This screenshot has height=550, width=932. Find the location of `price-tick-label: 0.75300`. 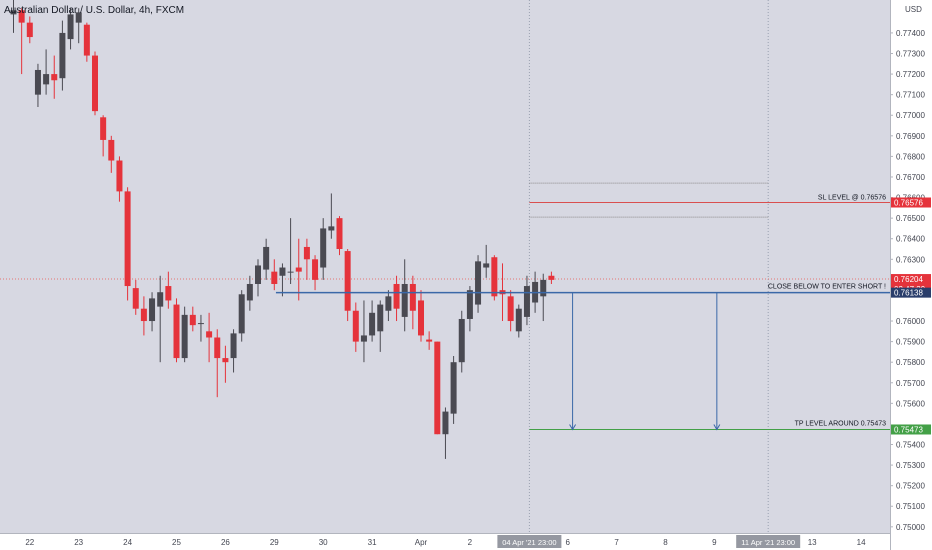

price-tick-label: 0.75300 is located at coordinates (910, 465).